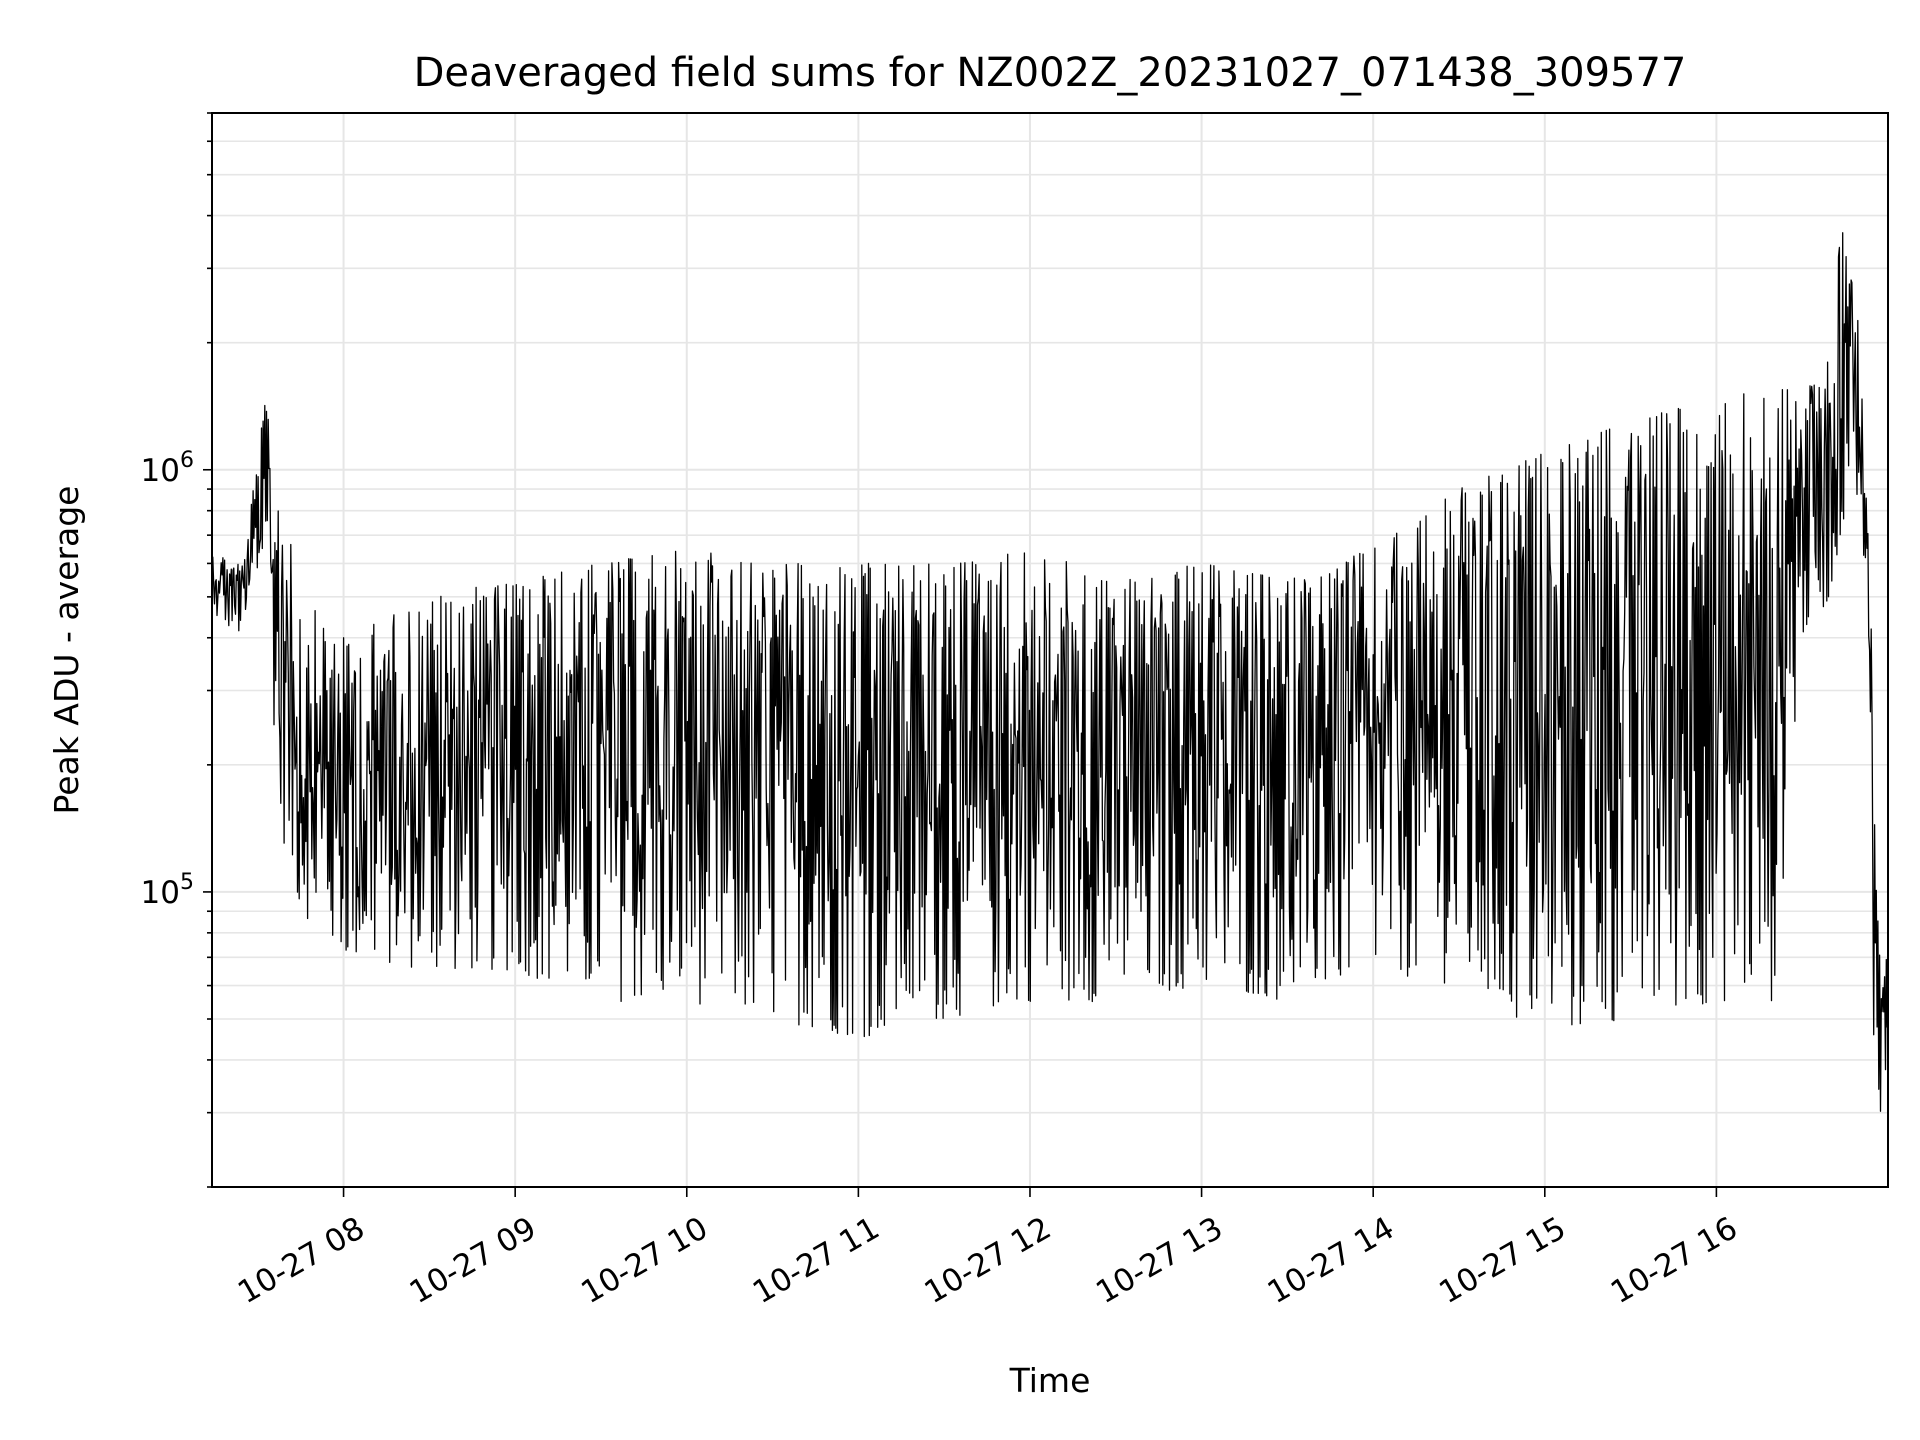 Image resolution: width=1920 pixels, height=1440 pixels. Describe the element at coordinates (1050, 1380) in the screenshot. I see `x-axis-label: Time` at that location.